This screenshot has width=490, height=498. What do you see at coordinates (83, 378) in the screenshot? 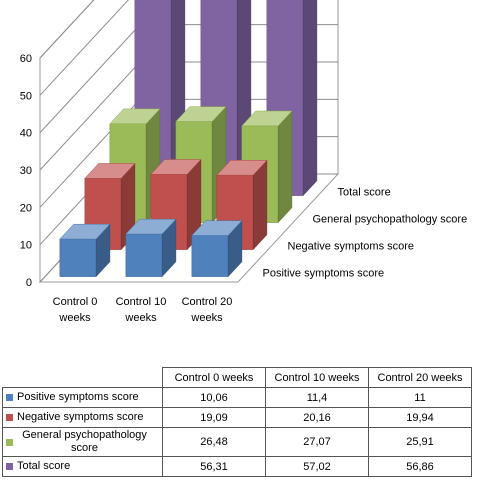
I see `table-corner` at bounding box center [83, 378].